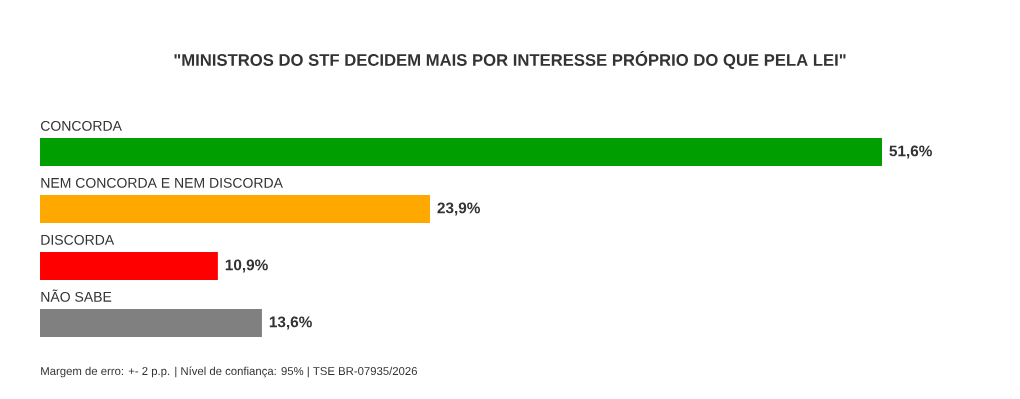 The height and width of the screenshot is (399, 1020). I want to click on y-tick-label: NÃO SABE, so click(76, 295).